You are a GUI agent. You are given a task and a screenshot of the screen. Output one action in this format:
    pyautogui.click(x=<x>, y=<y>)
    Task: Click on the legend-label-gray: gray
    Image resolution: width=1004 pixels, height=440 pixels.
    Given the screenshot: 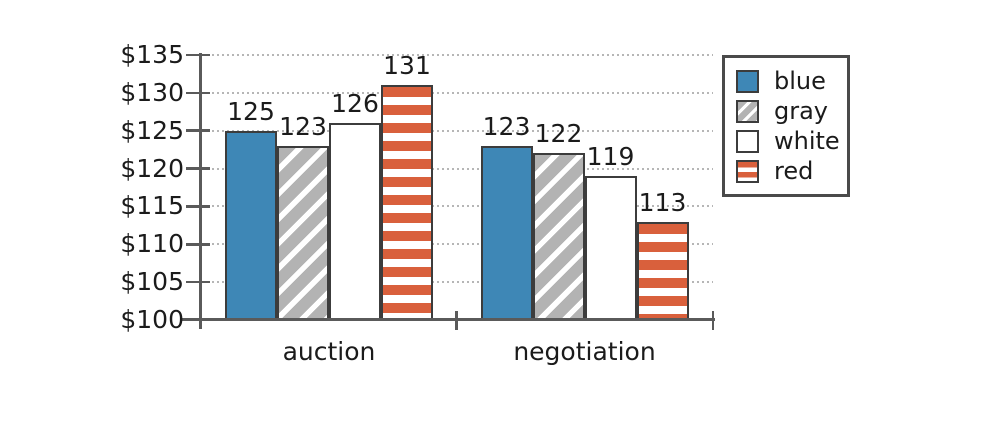 What is the action you would take?
    pyautogui.click(x=801, y=111)
    